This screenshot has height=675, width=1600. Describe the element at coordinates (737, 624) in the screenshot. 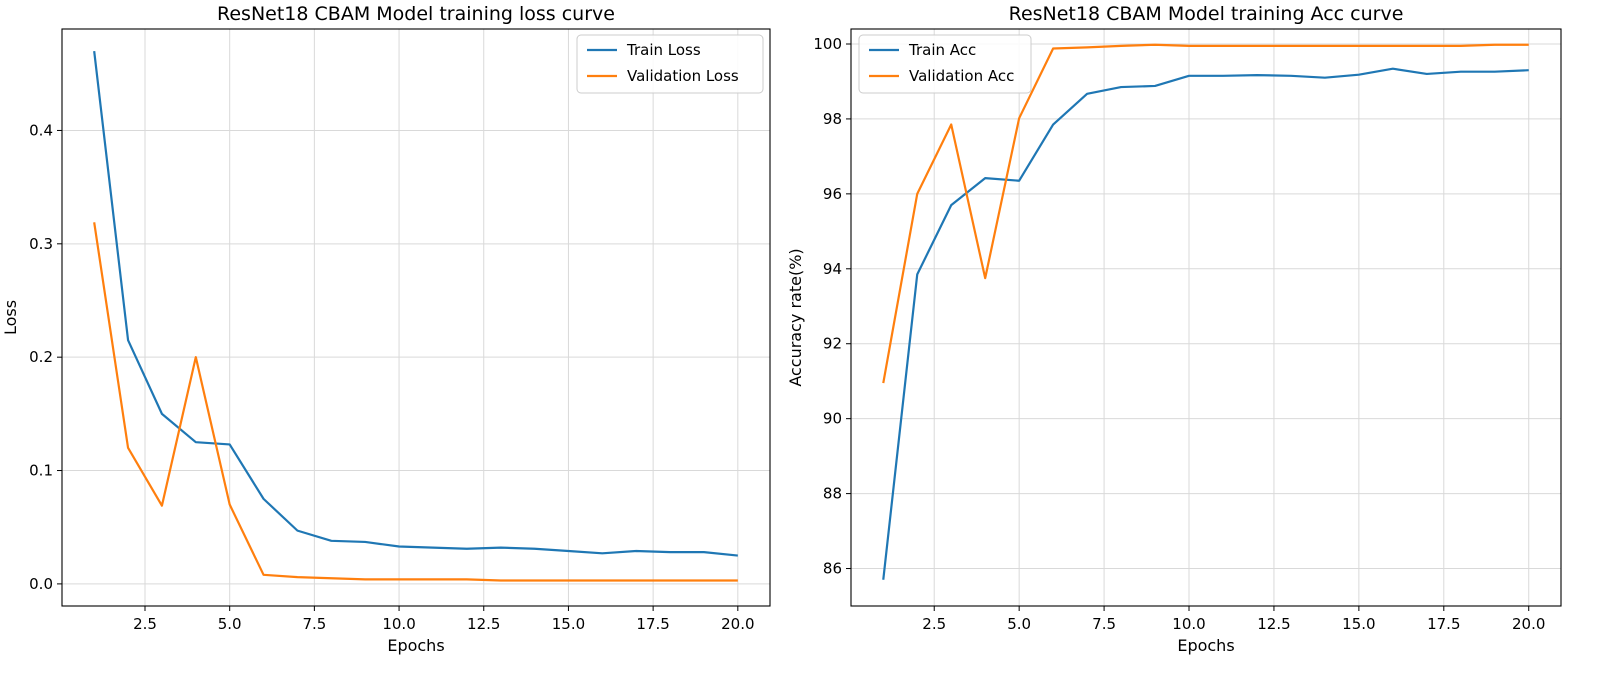

I see `loss-x-tick-label: 20.0` at that location.